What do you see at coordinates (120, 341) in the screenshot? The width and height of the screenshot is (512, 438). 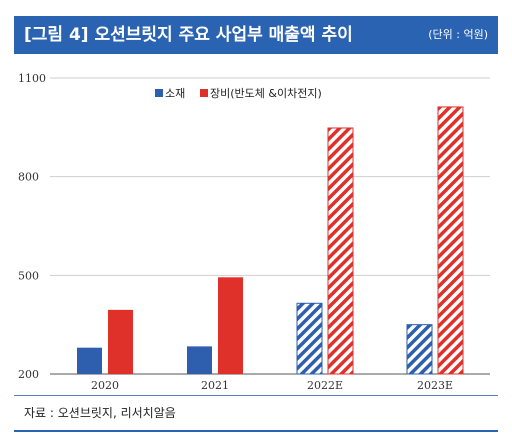 I see `equipment-bar-2020` at bounding box center [120, 341].